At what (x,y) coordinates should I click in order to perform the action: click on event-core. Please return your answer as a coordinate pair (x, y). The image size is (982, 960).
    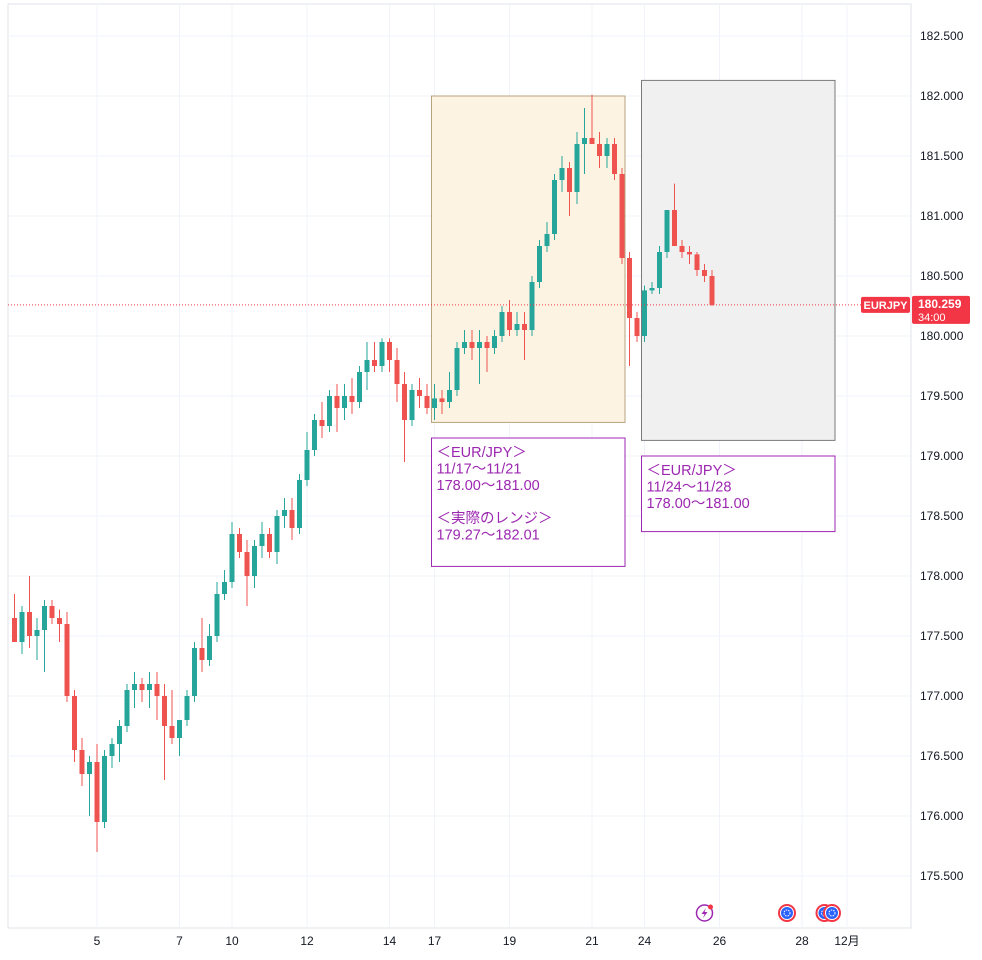
    Looking at the image, I should click on (787, 913).